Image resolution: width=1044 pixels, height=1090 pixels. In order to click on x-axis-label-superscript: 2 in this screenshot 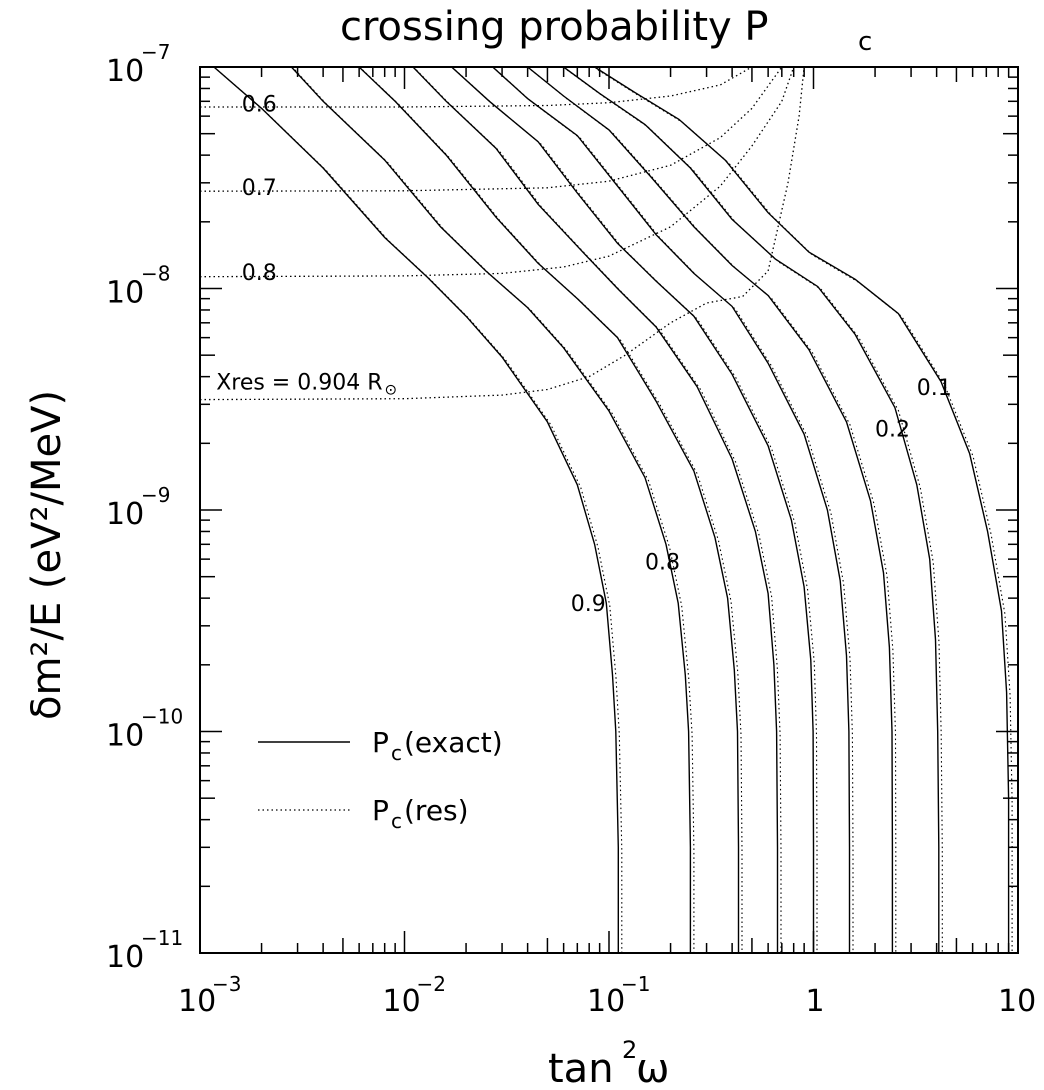, I will do `click(629, 1050)`.